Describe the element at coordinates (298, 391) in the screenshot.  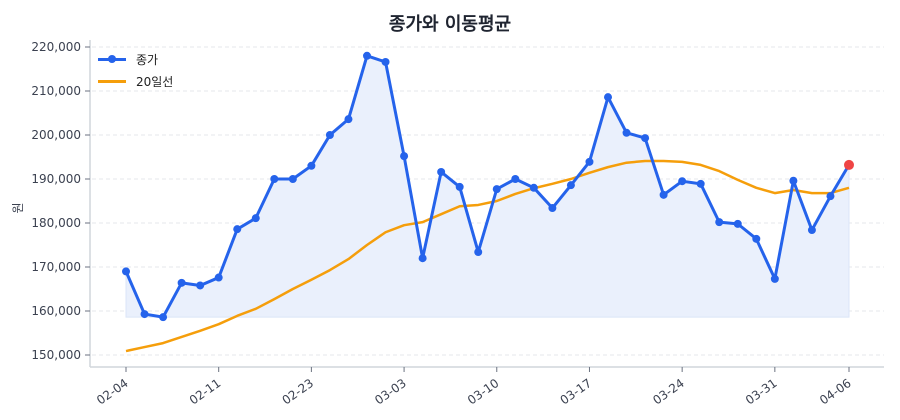
I see `x-tick-label: 02-23` at that location.